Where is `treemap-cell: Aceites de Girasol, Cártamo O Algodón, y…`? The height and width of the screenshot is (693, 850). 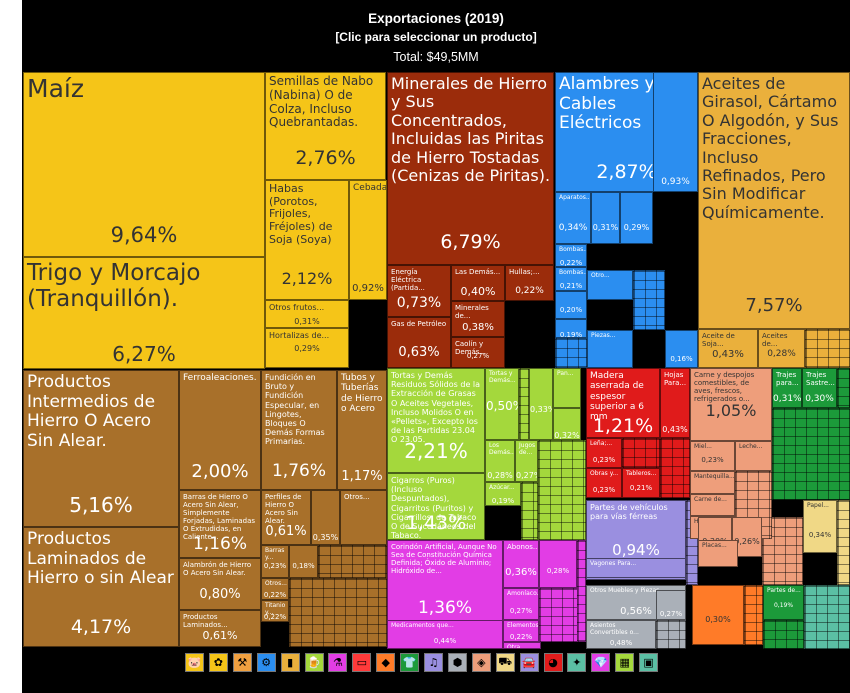
treemap-cell: Aceites de Girasol, Cártamo O Algodón, y… is located at coordinates (774, 200).